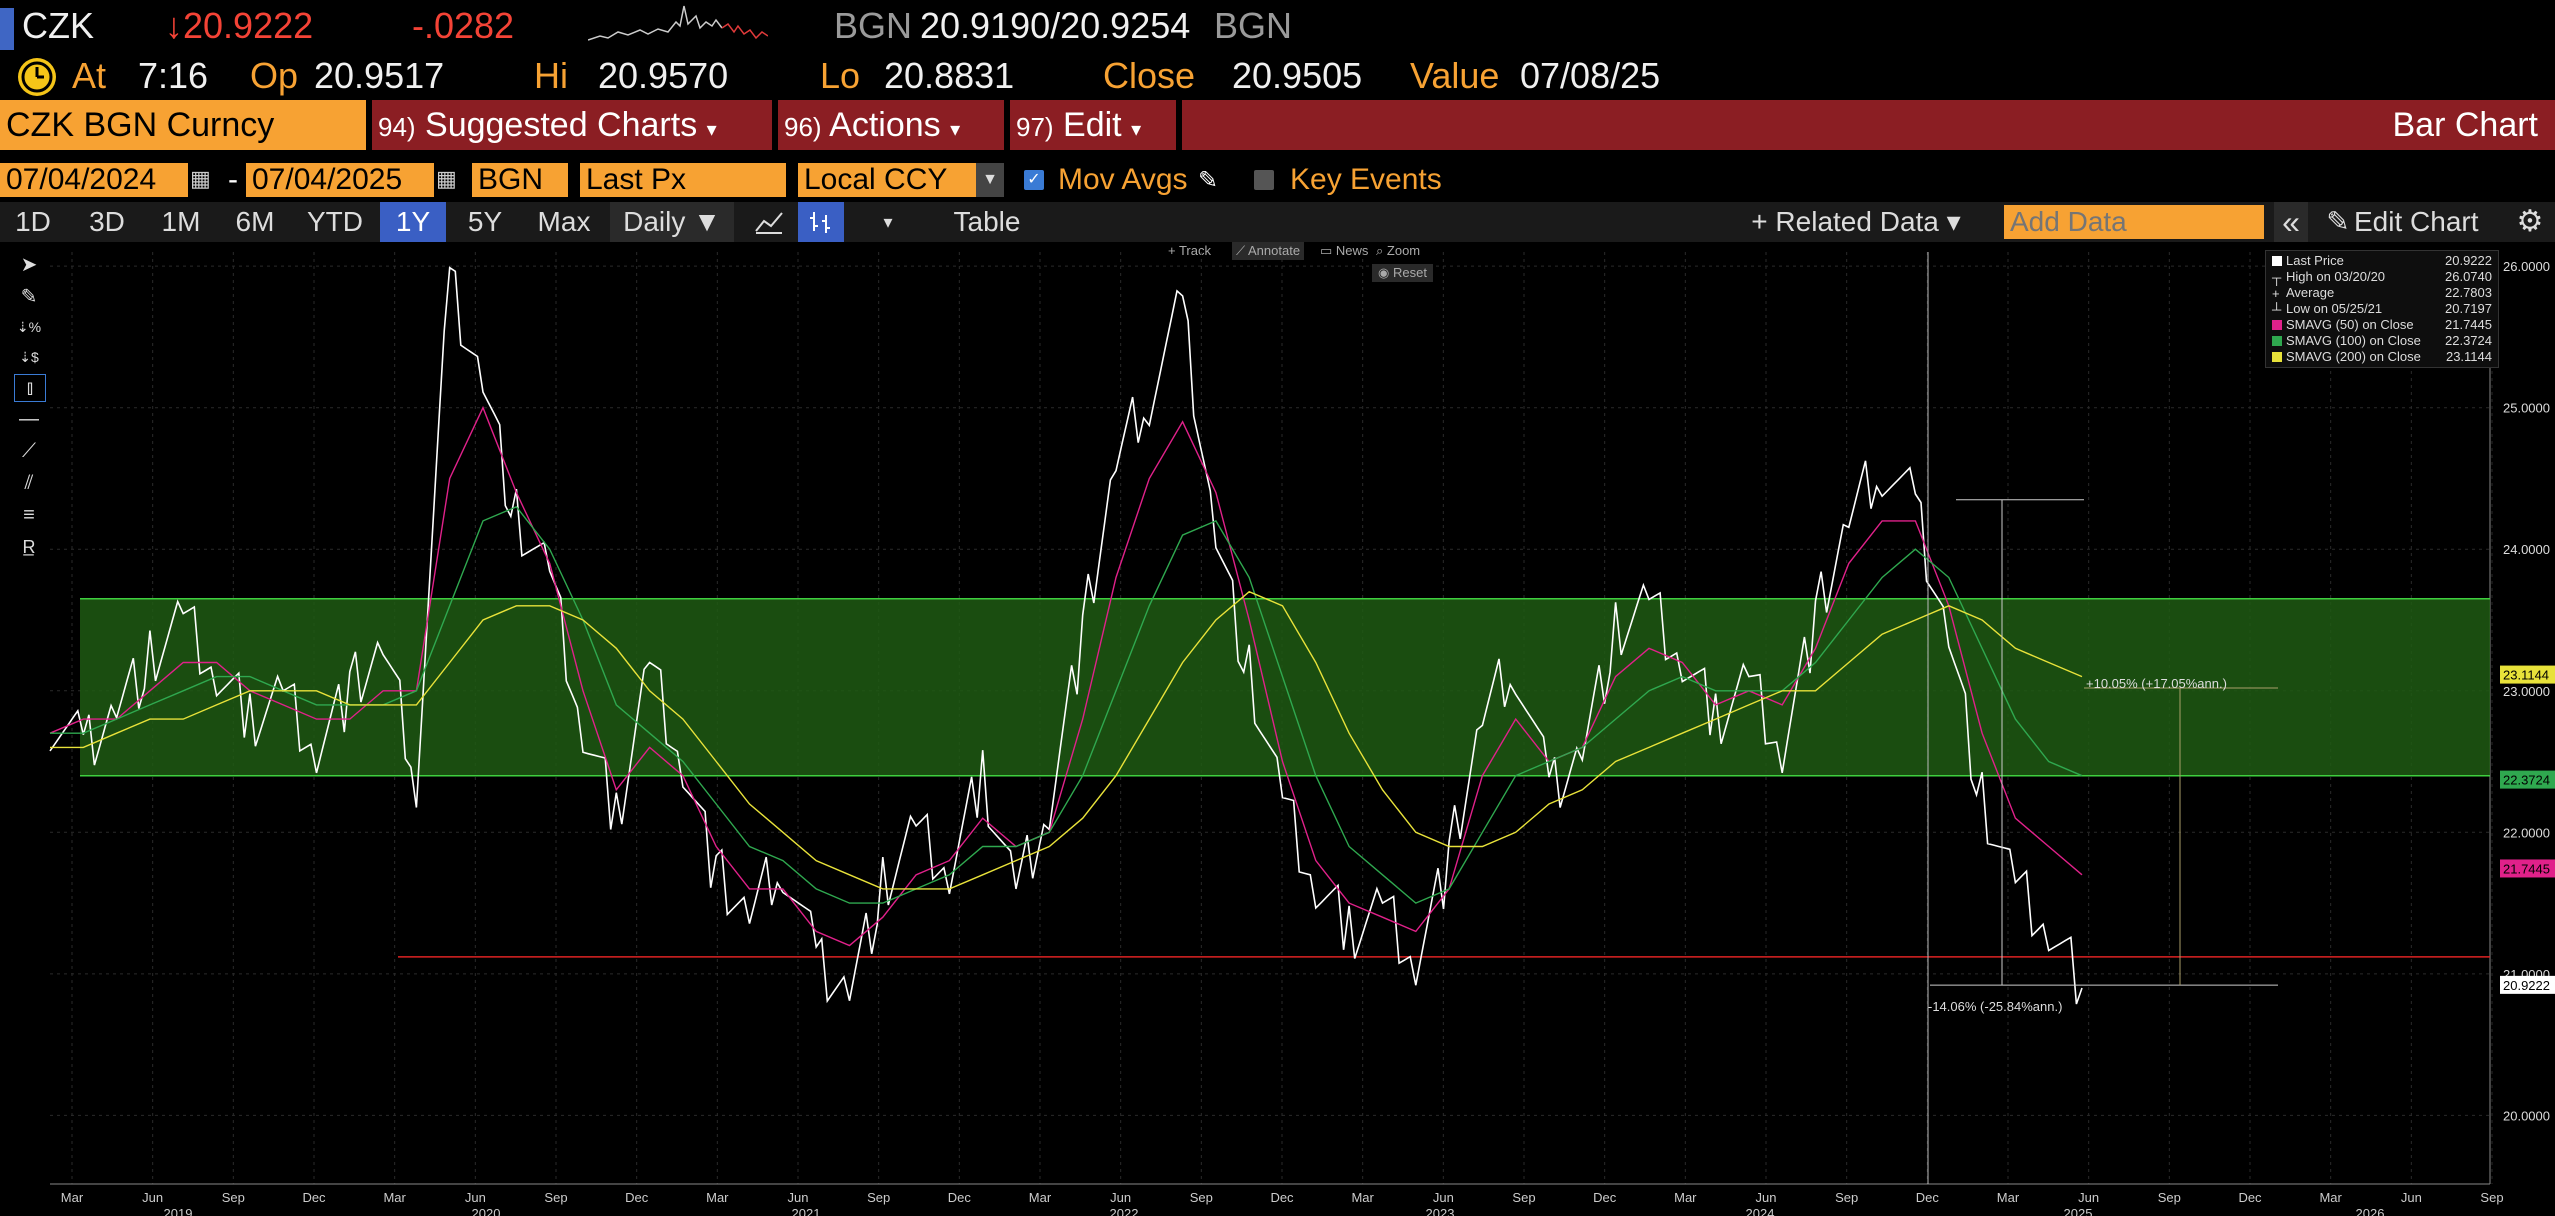  What do you see at coordinates (413, 222) in the screenshot?
I see `range-1y: 1Y` at bounding box center [413, 222].